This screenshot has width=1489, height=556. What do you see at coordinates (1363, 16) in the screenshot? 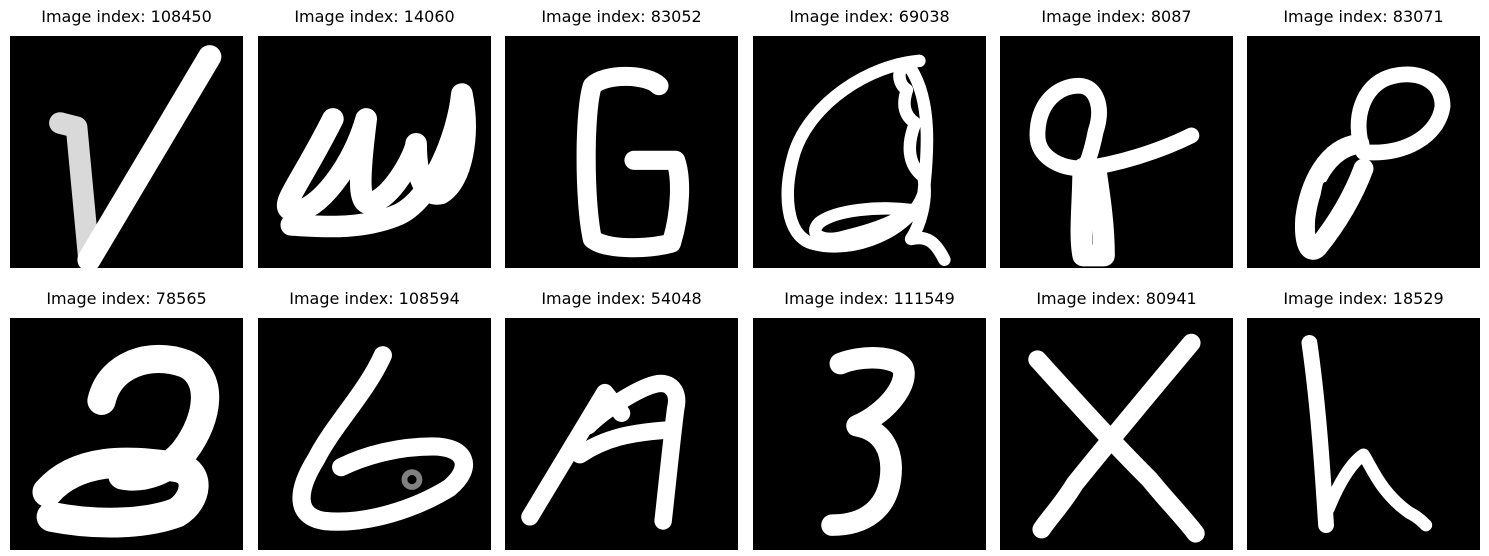
I see `panel-title: Image index: 83071` at bounding box center [1363, 16].